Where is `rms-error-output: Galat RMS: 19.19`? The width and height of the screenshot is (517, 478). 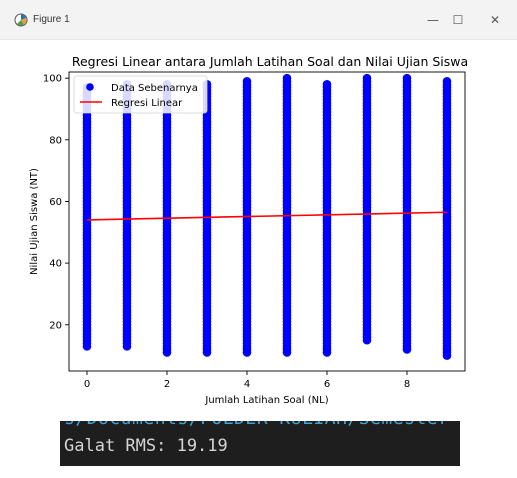
rms-error-output: Galat RMS: 19.19 is located at coordinates (146, 446).